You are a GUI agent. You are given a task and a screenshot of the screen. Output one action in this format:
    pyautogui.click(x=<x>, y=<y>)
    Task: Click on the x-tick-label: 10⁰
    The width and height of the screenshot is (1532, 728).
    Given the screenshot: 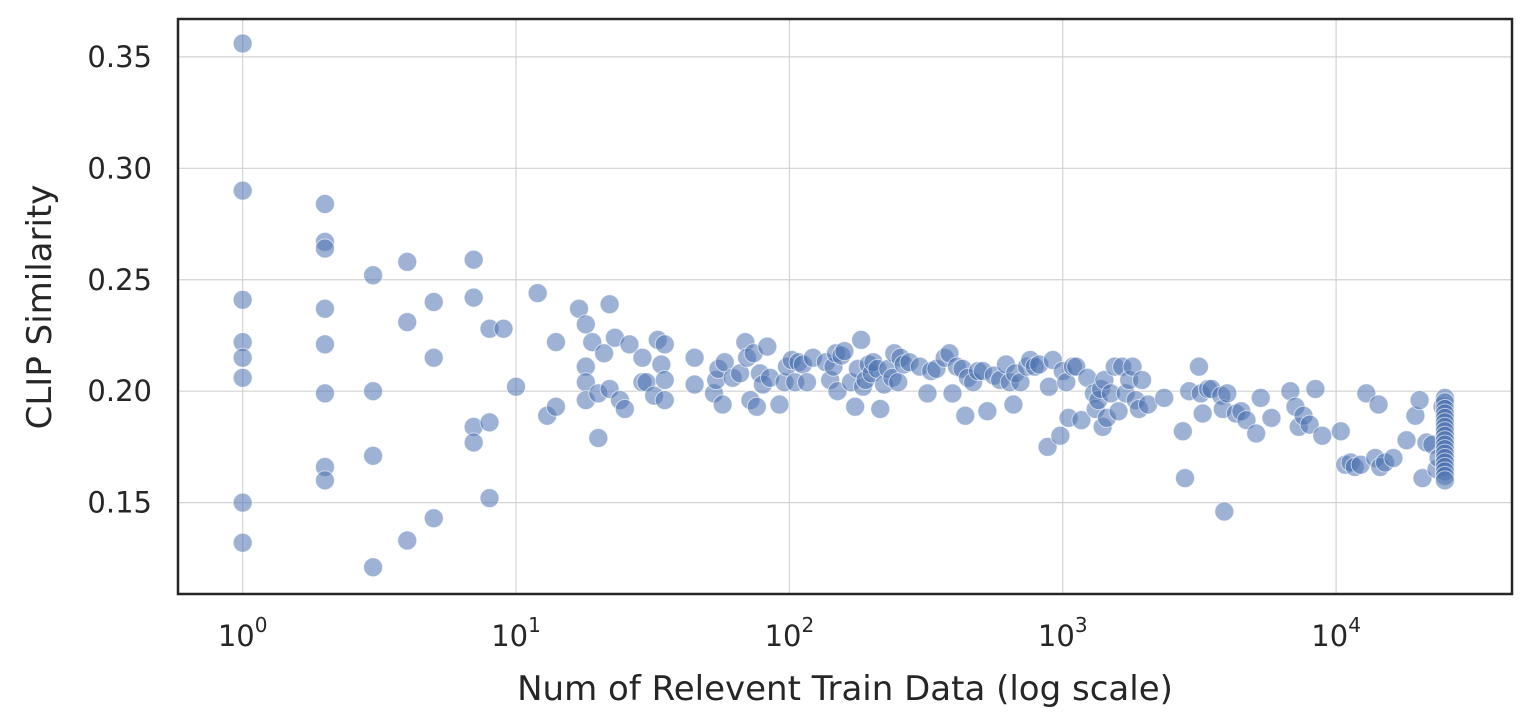 What is the action you would take?
    pyautogui.click(x=243, y=633)
    